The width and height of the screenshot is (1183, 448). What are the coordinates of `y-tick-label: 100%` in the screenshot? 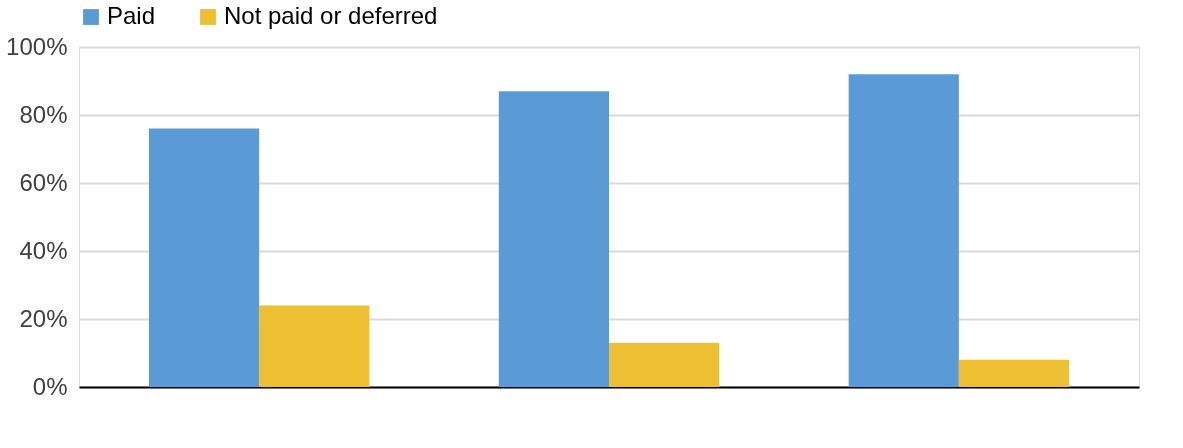 It's located at (37, 46).